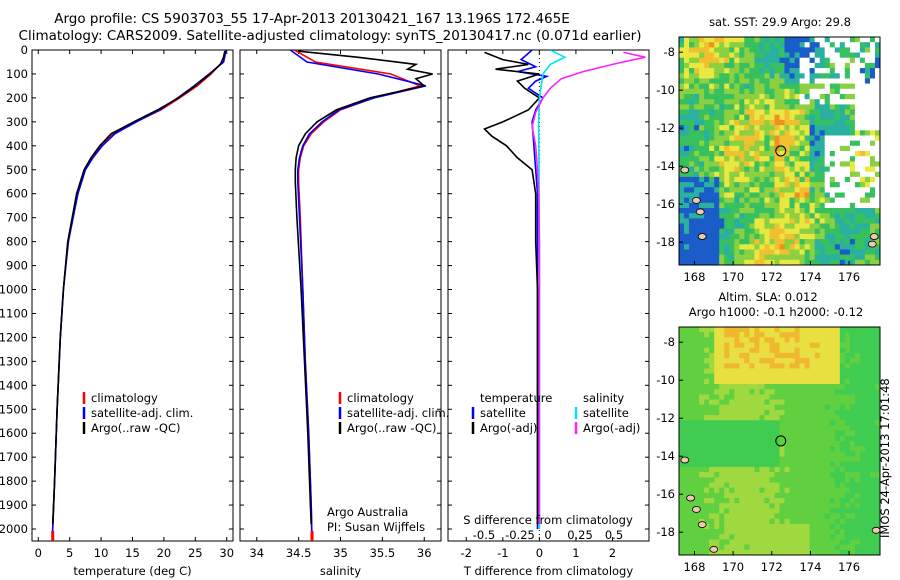 This screenshot has width=900, height=580. Describe the element at coordinates (665, 128) in the screenshot. I see `y-tick-label: -12` at that location.